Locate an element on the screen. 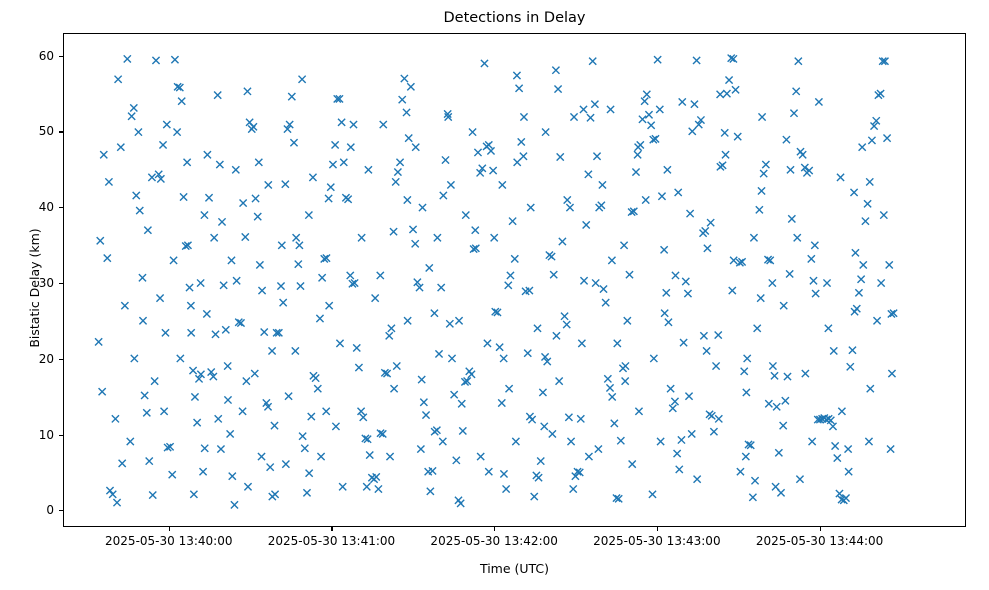 The image size is (989, 590). y-tick-label: 50 is located at coordinates (46, 131).